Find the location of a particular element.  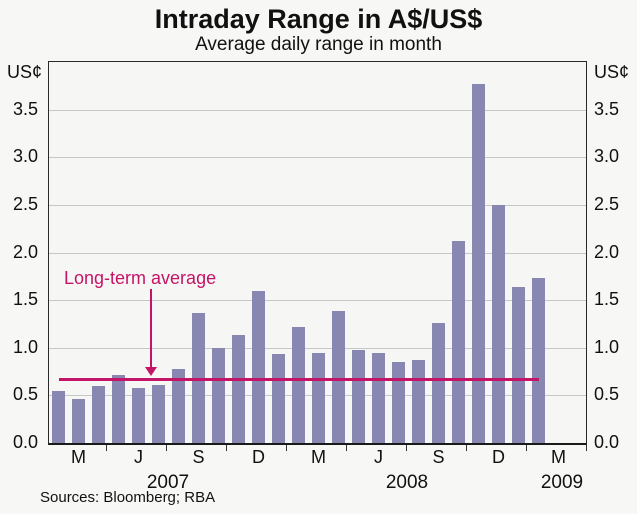

y-tick-label-right: 3.5 is located at coordinates (607, 108).